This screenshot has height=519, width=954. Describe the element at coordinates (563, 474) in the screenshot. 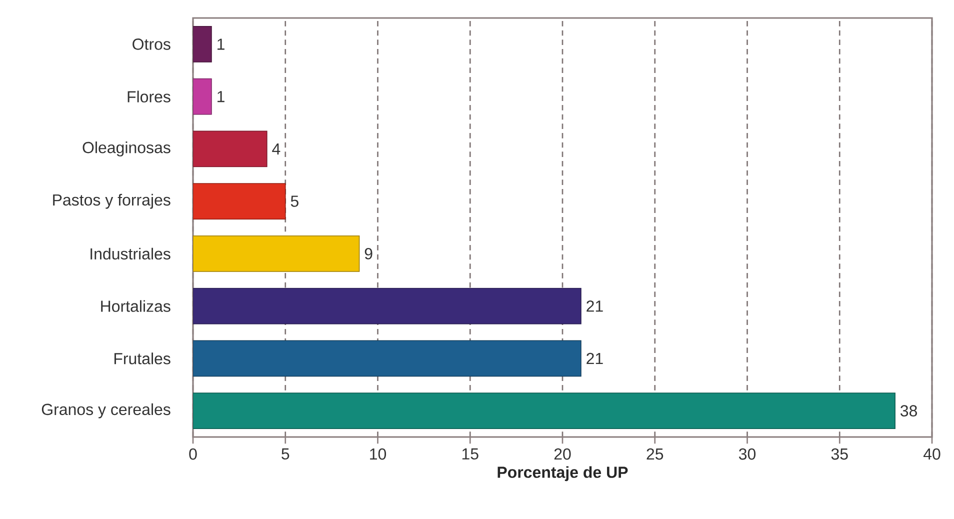

I see `x-axis-title: Porcentaje de UP` at that location.